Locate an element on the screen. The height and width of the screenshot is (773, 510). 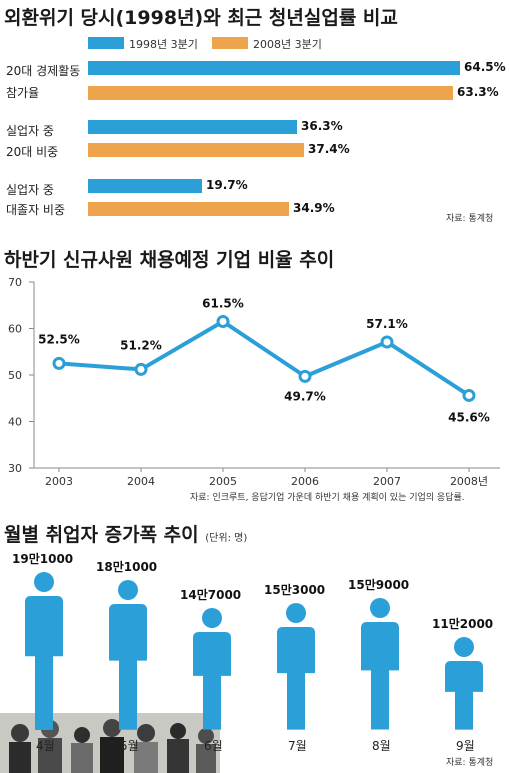
category-label: 참가율 is located at coordinates (23, 93).